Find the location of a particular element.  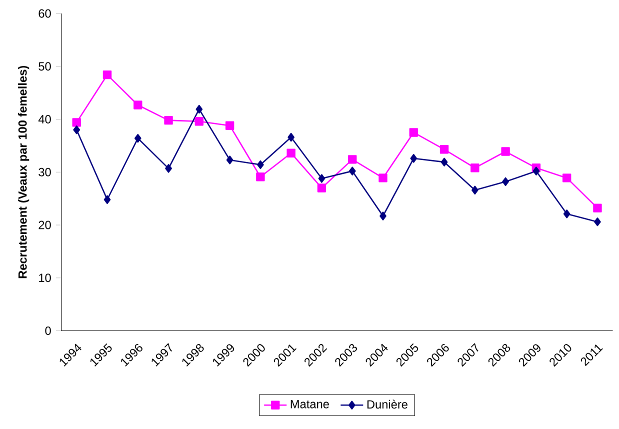

y-tick-label: 30 is located at coordinates (44, 172).